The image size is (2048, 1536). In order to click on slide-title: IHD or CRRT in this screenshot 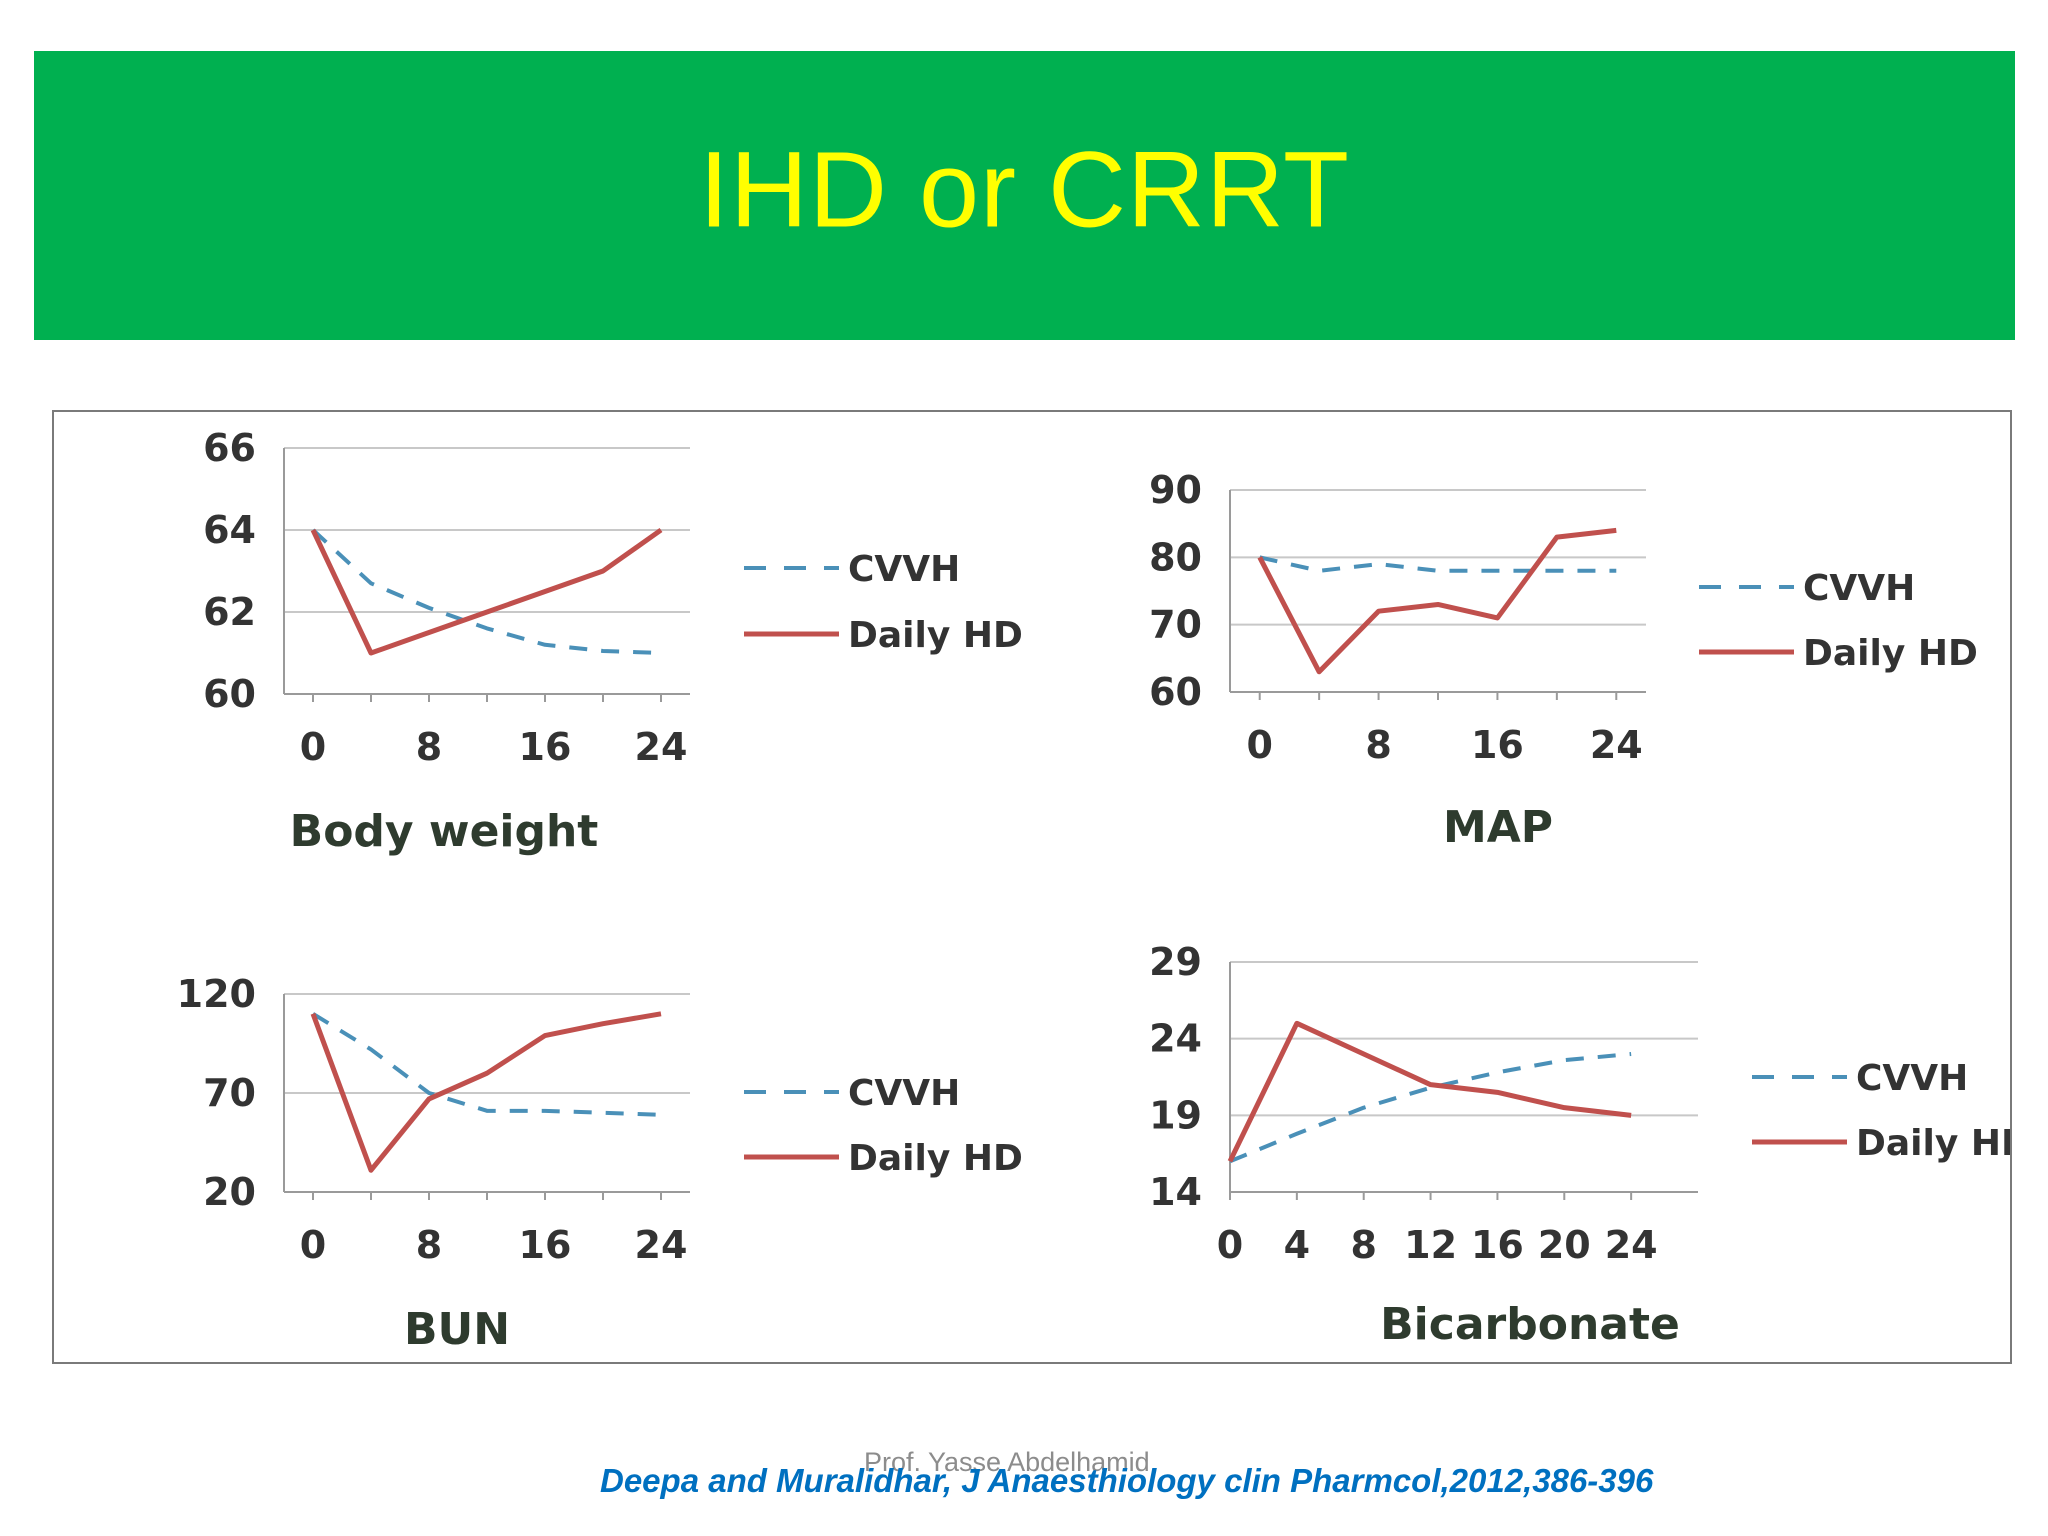, I will do `click(1024, 189)`.